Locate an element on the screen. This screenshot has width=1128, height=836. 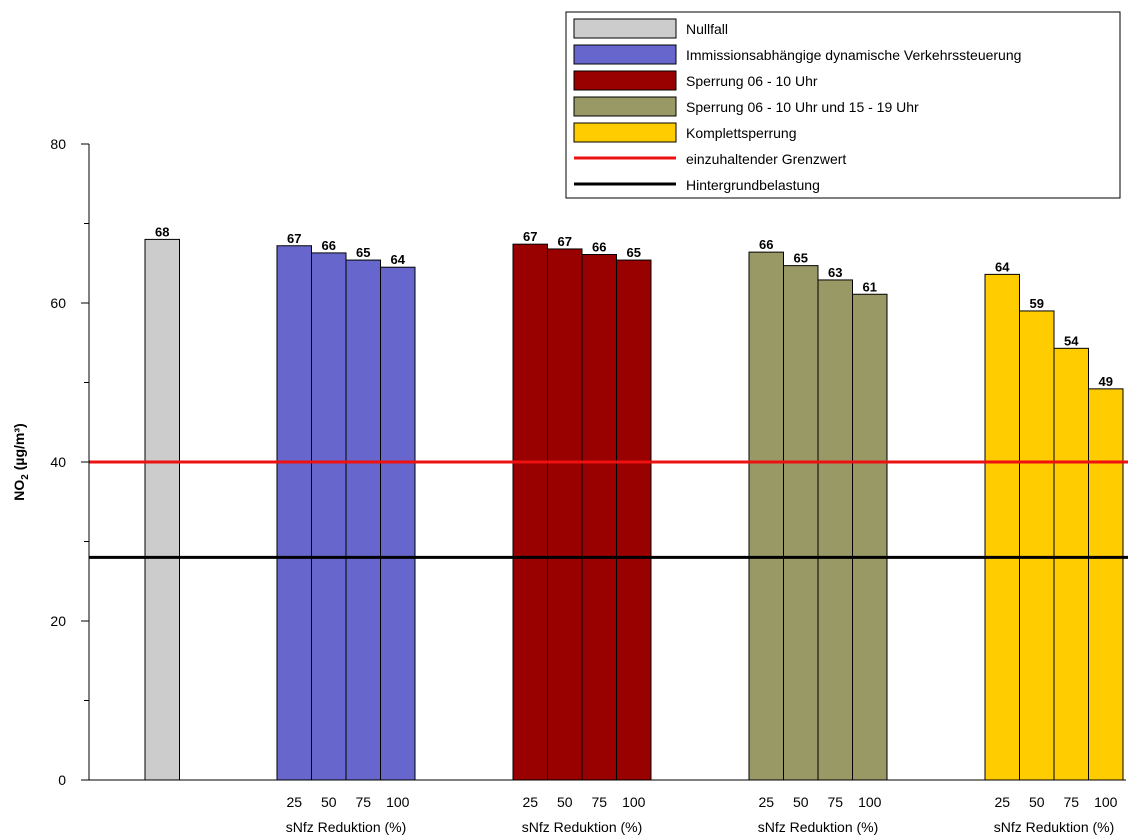
legend-entry: Sperrung 06 - 10 Uhr und 15 - 19 Uhr is located at coordinates (746, 106).